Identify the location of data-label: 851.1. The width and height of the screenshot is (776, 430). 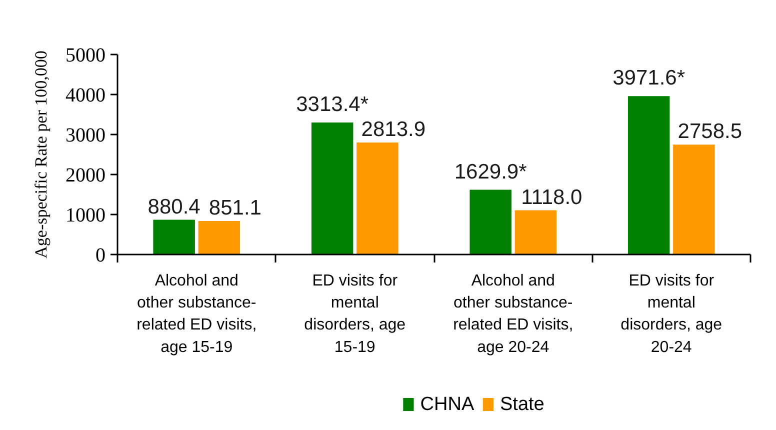
(235, 208).